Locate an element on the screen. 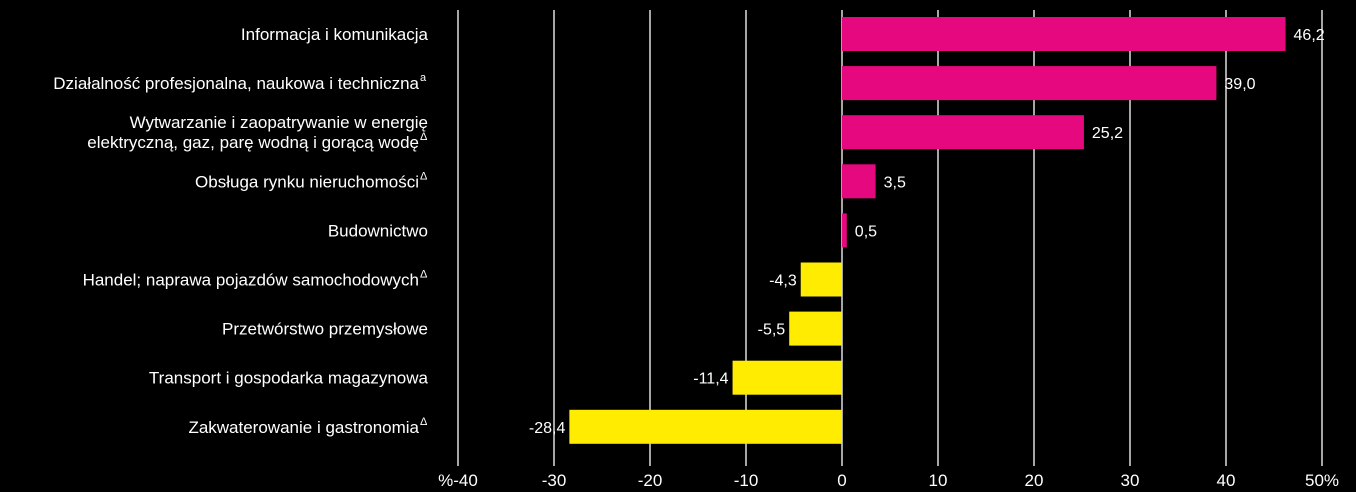  category-label: Budownictwo is located at coordinates (378, 230).